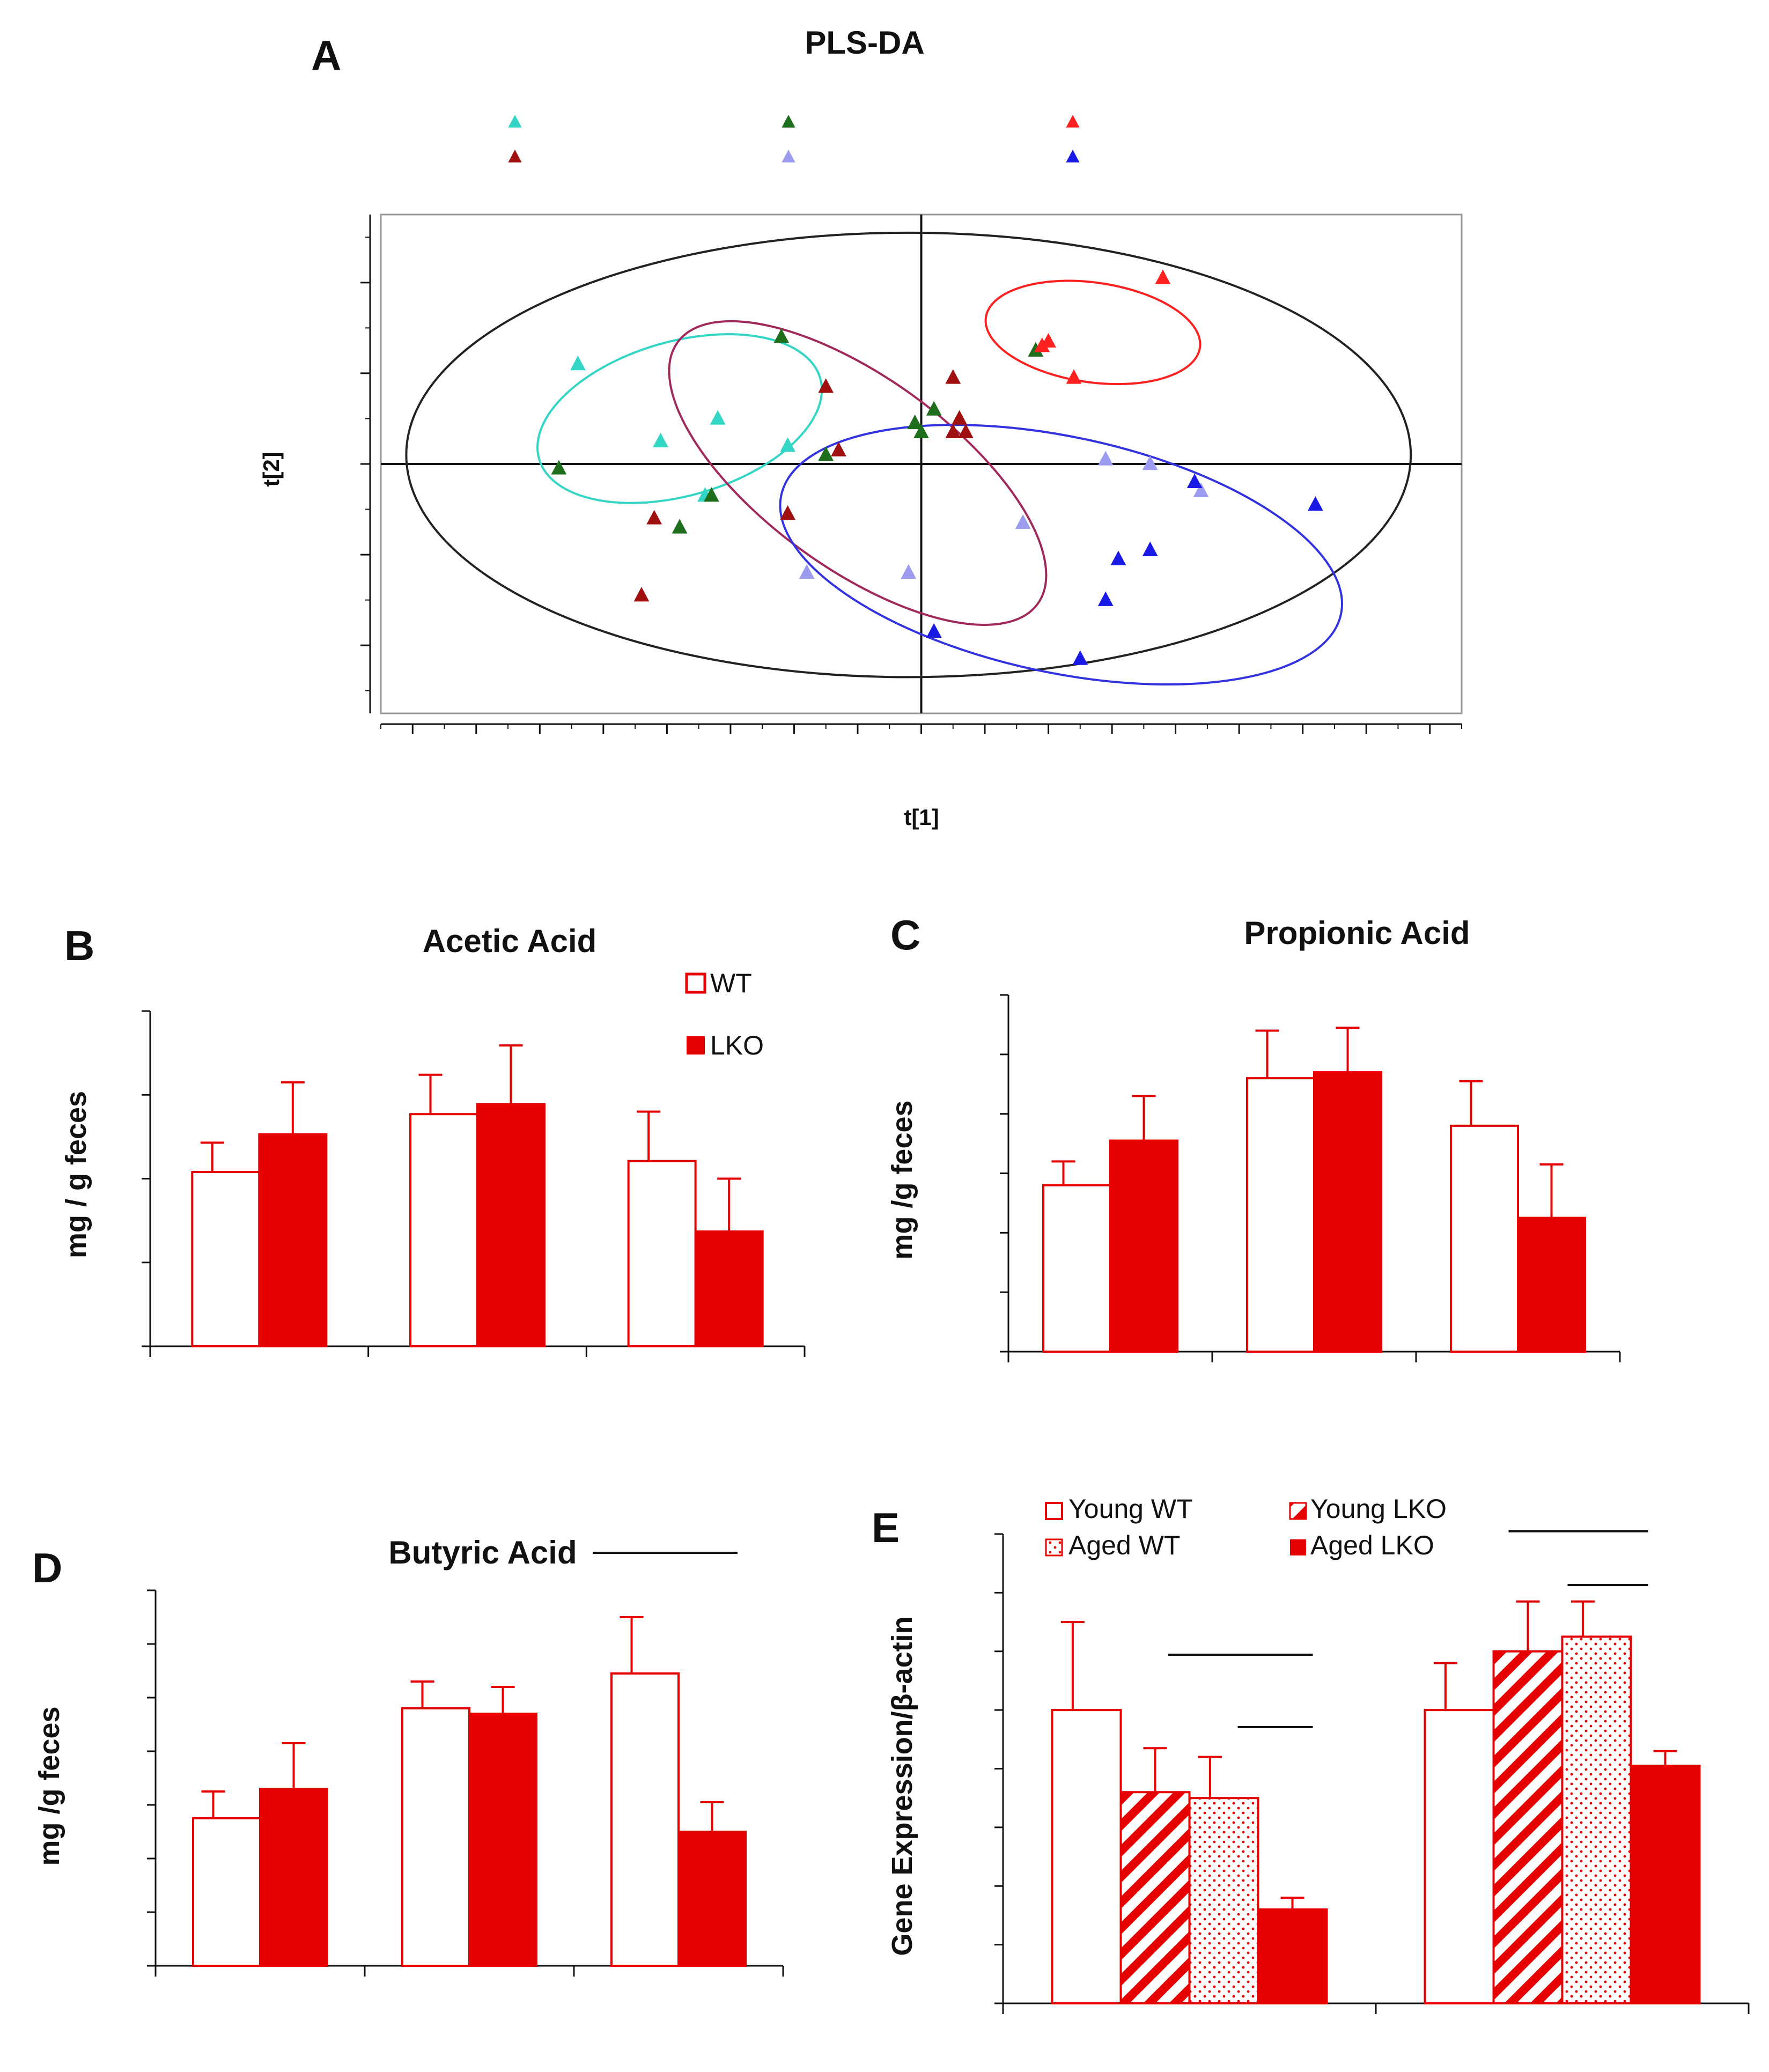  What do you see at coordinates (737, 1045) in the screenshot?
I see `legend-lko-label: LKO` at bounding box center [737, 1045].